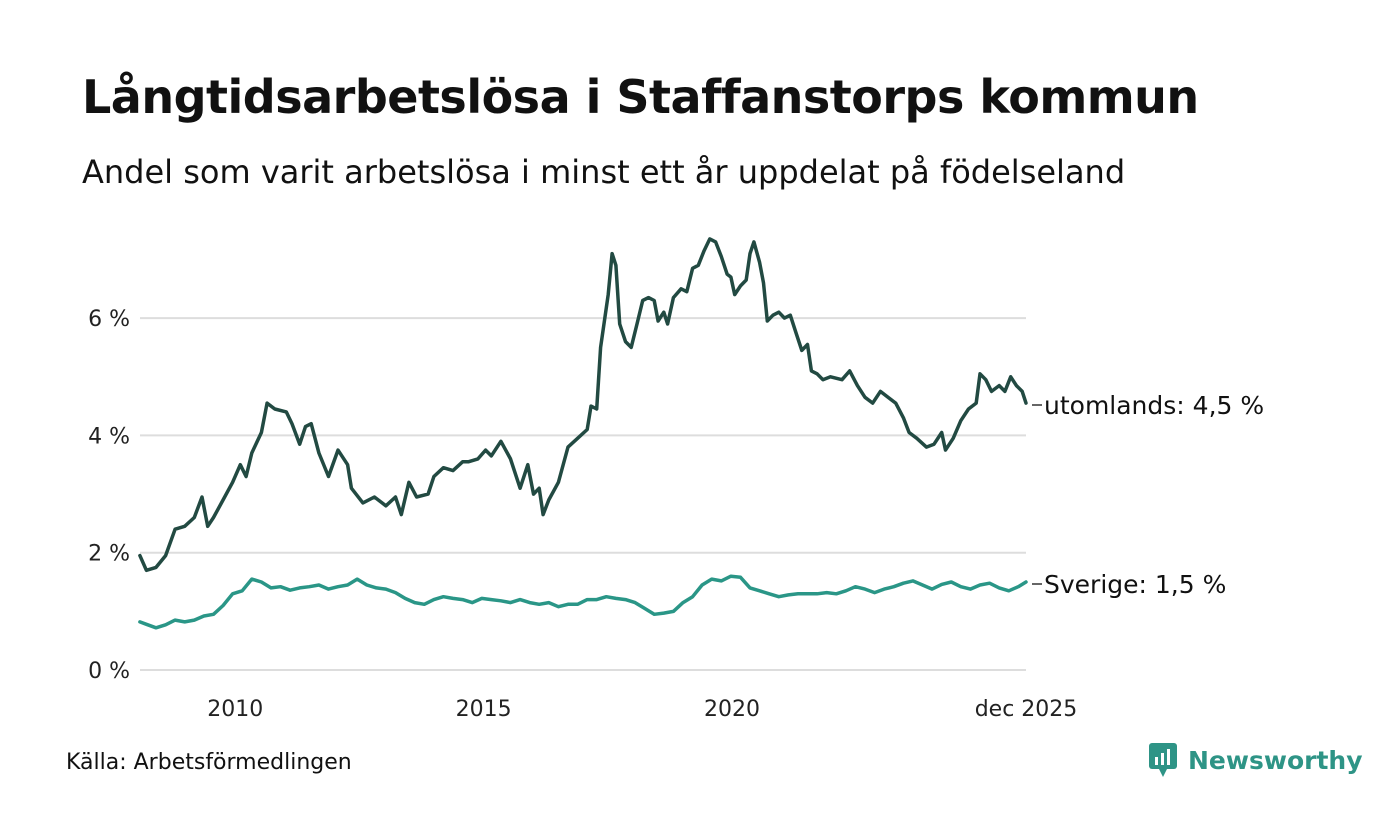 The height and width of the screenshot is (840, 1400). What do you see at coordinates (1163, 760) in the screenshot?
I see `newsworthy-logo-icon` at bounding box center [1163, 760].